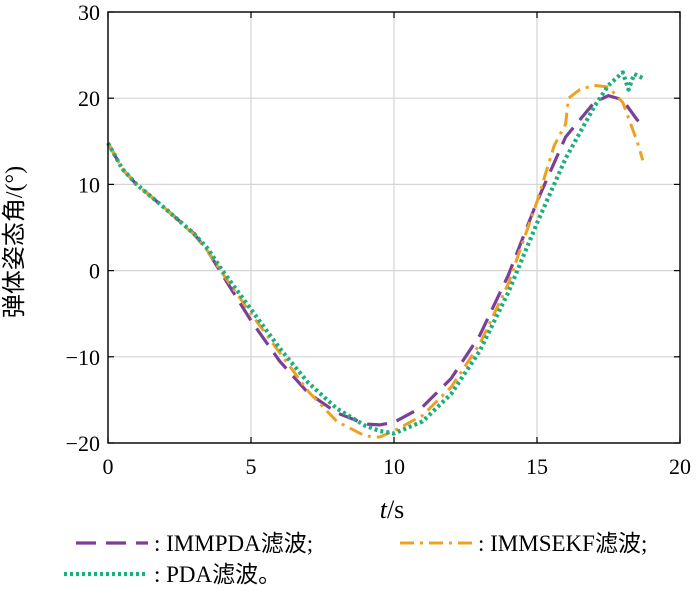 The height and width of the screenshot is (599, 700). I want to click on legend-label: : IMMPDA滤波;, so click(233, 543).